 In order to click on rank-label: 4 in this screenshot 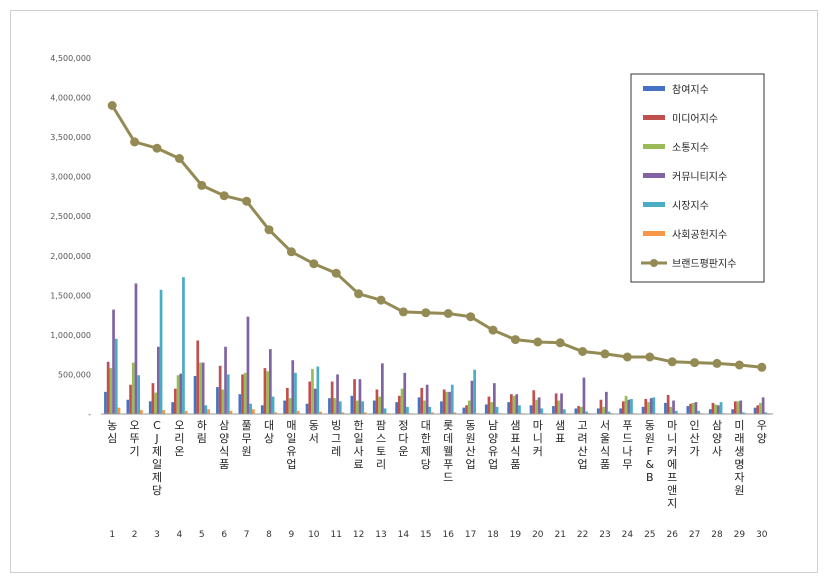, I will do `click(180, 535)`.